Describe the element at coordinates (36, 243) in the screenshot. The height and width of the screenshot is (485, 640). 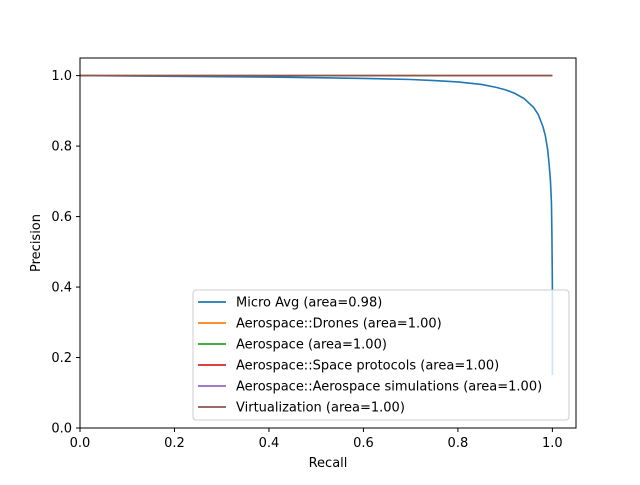
I see `y-axis-label: Precision` at that location.